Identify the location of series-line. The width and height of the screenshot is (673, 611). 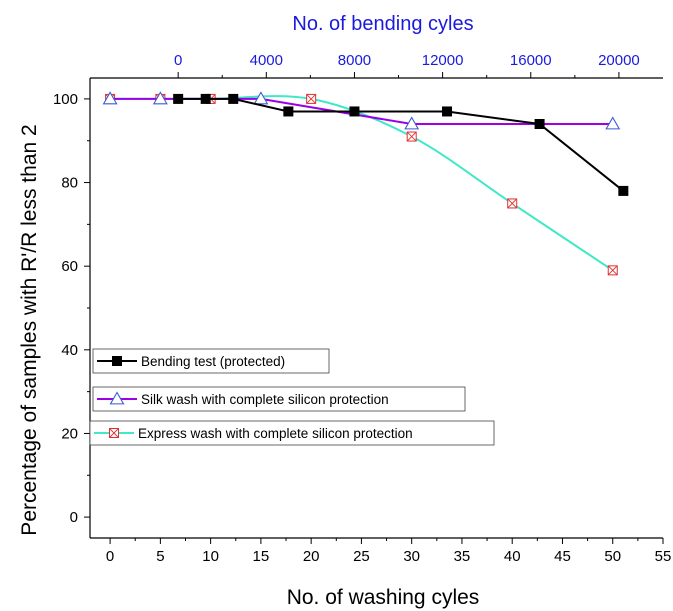
(401, 144).